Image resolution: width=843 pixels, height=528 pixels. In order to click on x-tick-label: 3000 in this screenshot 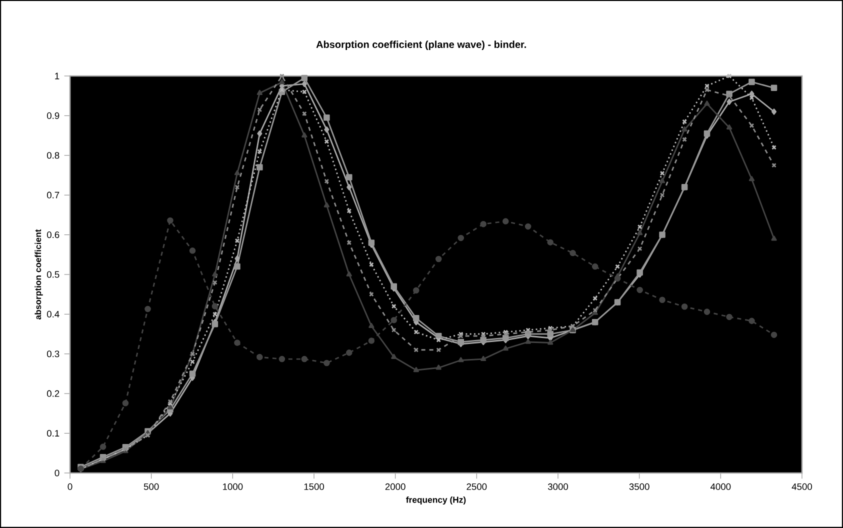, I will do `click(558, 486)`.